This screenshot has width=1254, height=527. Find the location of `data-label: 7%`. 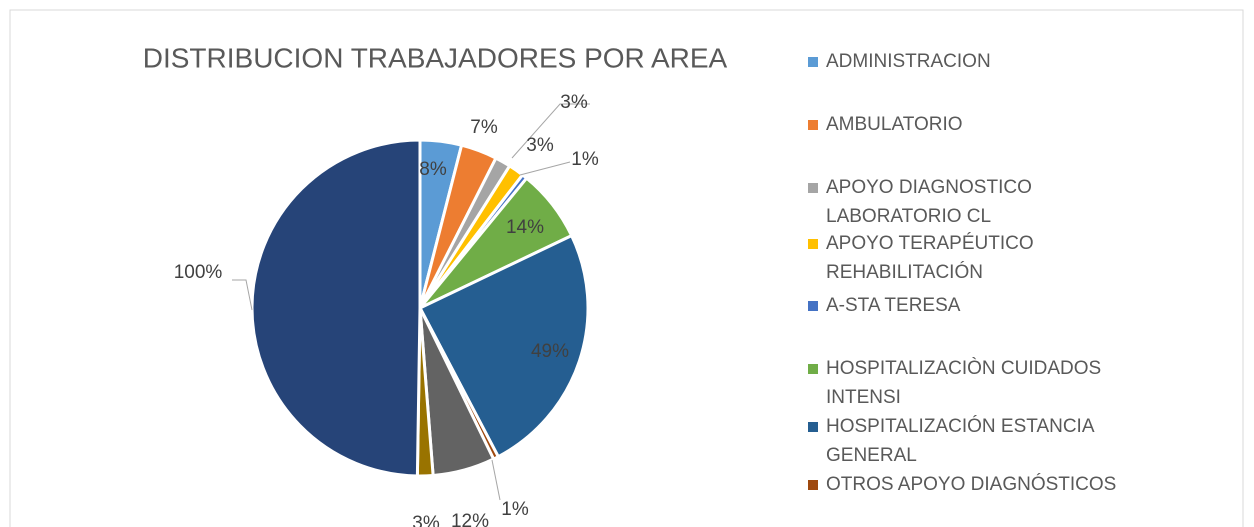

data-label: 7% is located at coordinates (484, 127).